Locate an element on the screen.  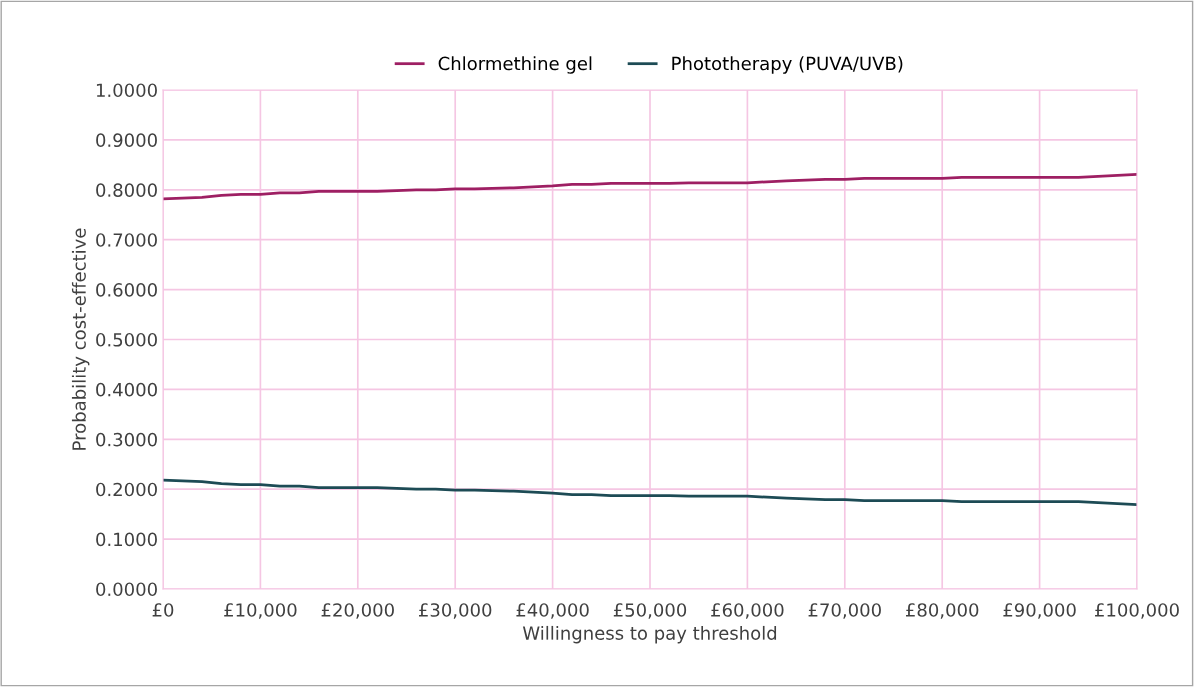
x-tick-label: £80,000 is located at coordinates (942, 611).